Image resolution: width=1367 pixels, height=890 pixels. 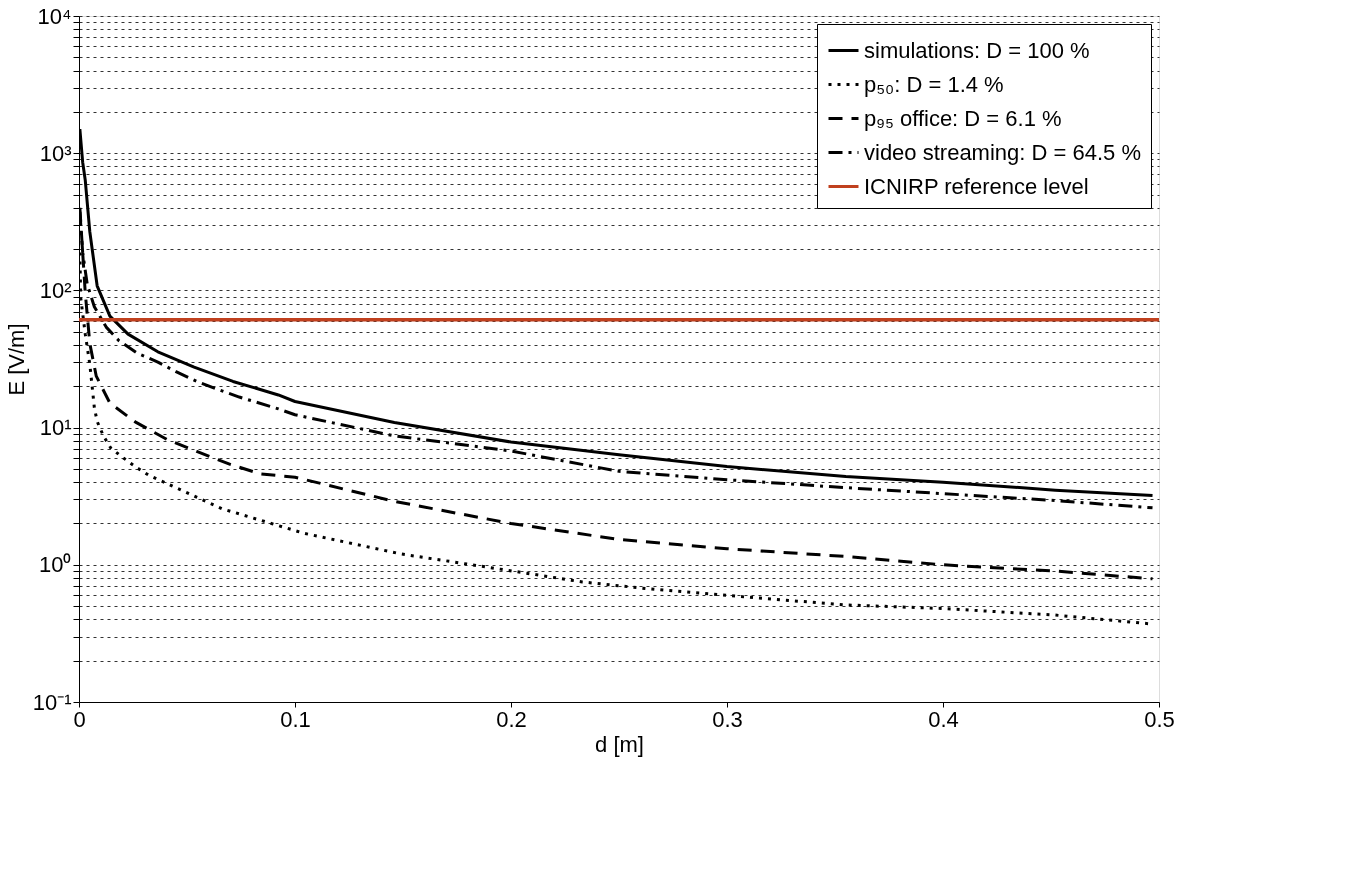 I want to click on x-tick-label: 0, so click(x=79, y=719).